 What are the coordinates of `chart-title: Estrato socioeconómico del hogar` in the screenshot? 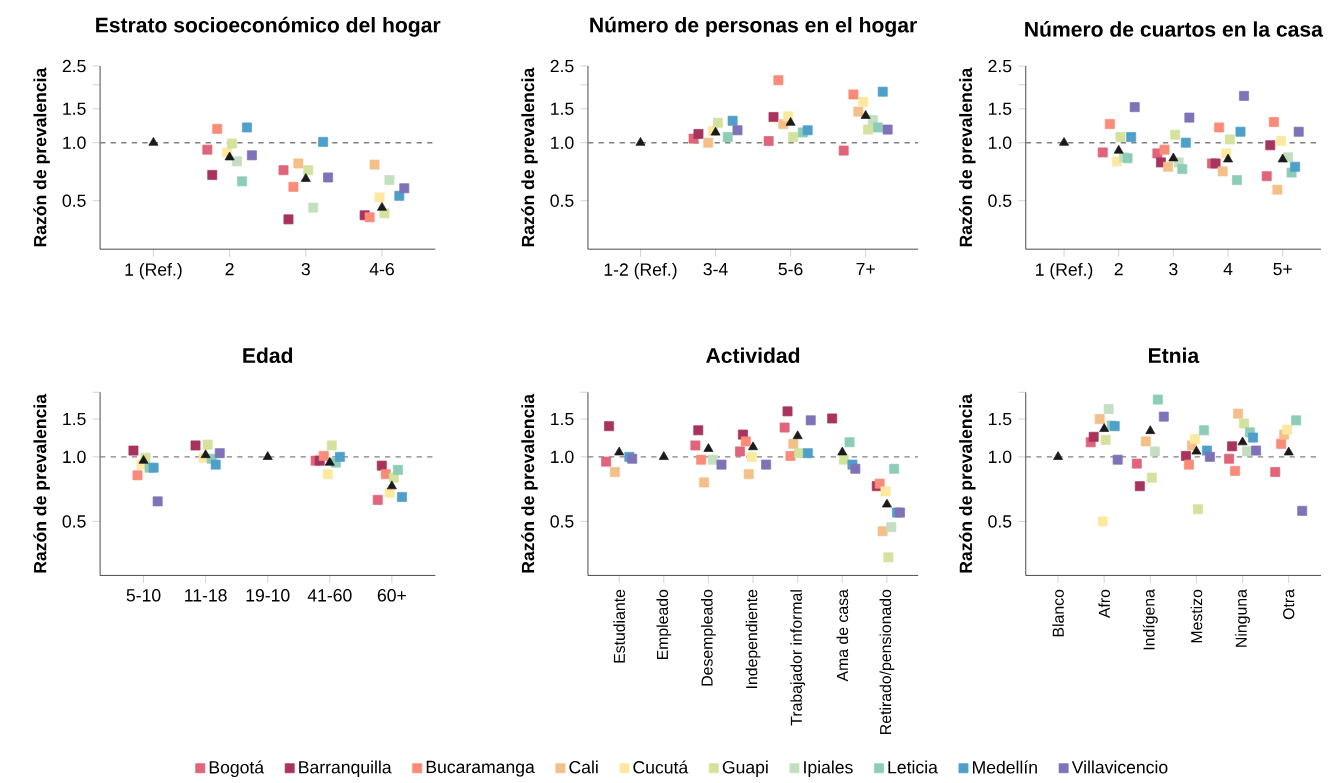 It's located at (268, 26).